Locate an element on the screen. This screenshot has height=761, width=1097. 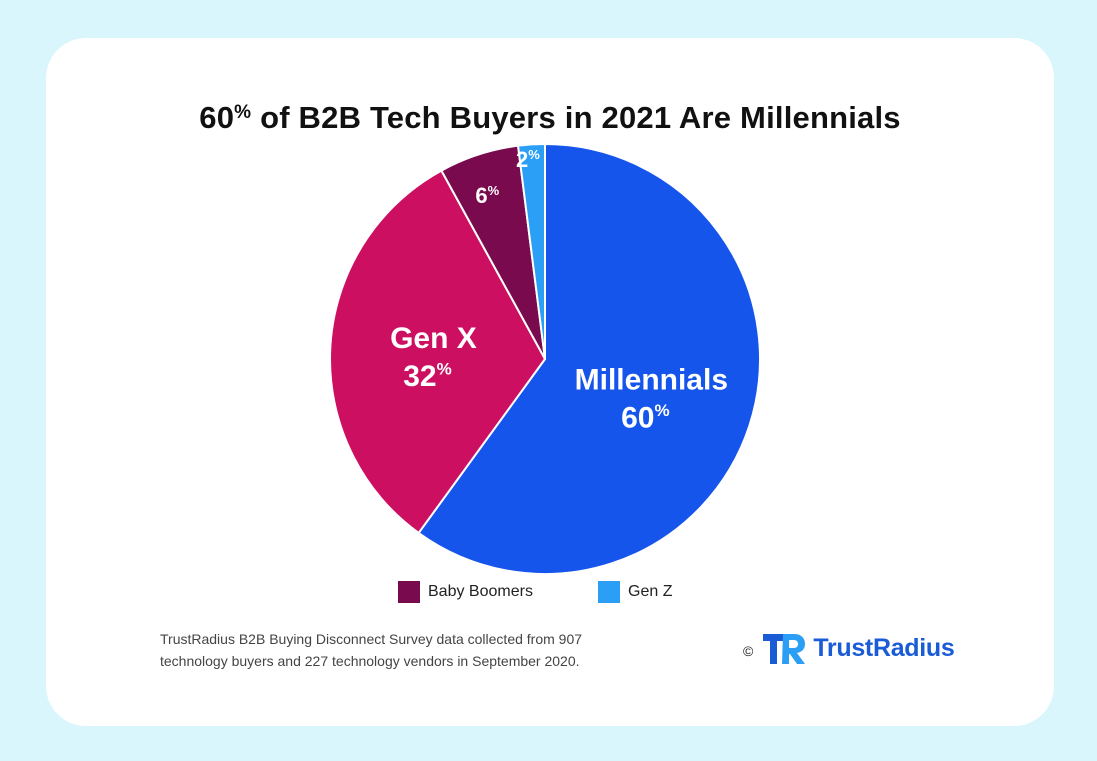
slice-label-gen-z: 2% is located at coordinates (528, 159).